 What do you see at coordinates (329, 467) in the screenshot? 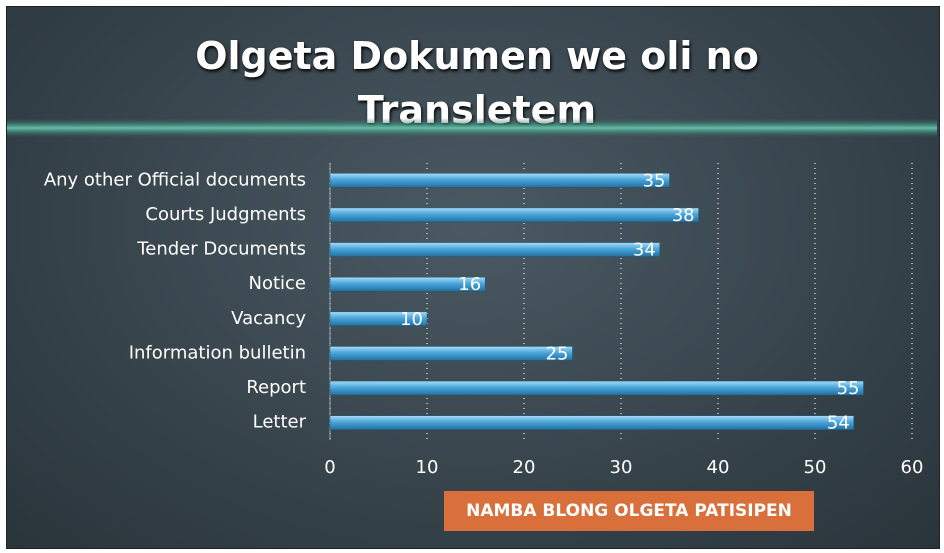
I see `x-tick-label: 0` at bounding box center [329, 467].